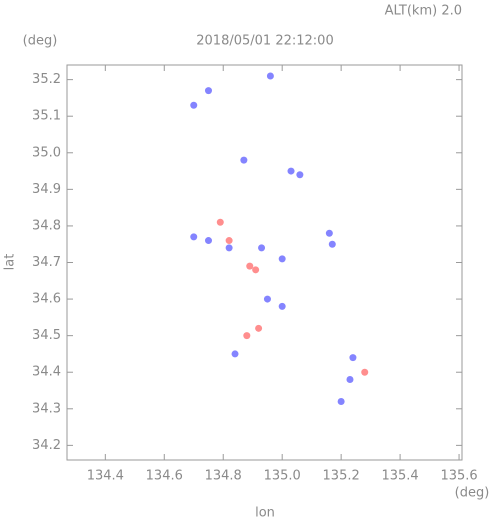 The width and height of the screenshot is (491, 521). What do you see at coordinates (46, 152) in the screenshot?
I see `y-tick-label: 35.0` at bounding box center [46, 152].